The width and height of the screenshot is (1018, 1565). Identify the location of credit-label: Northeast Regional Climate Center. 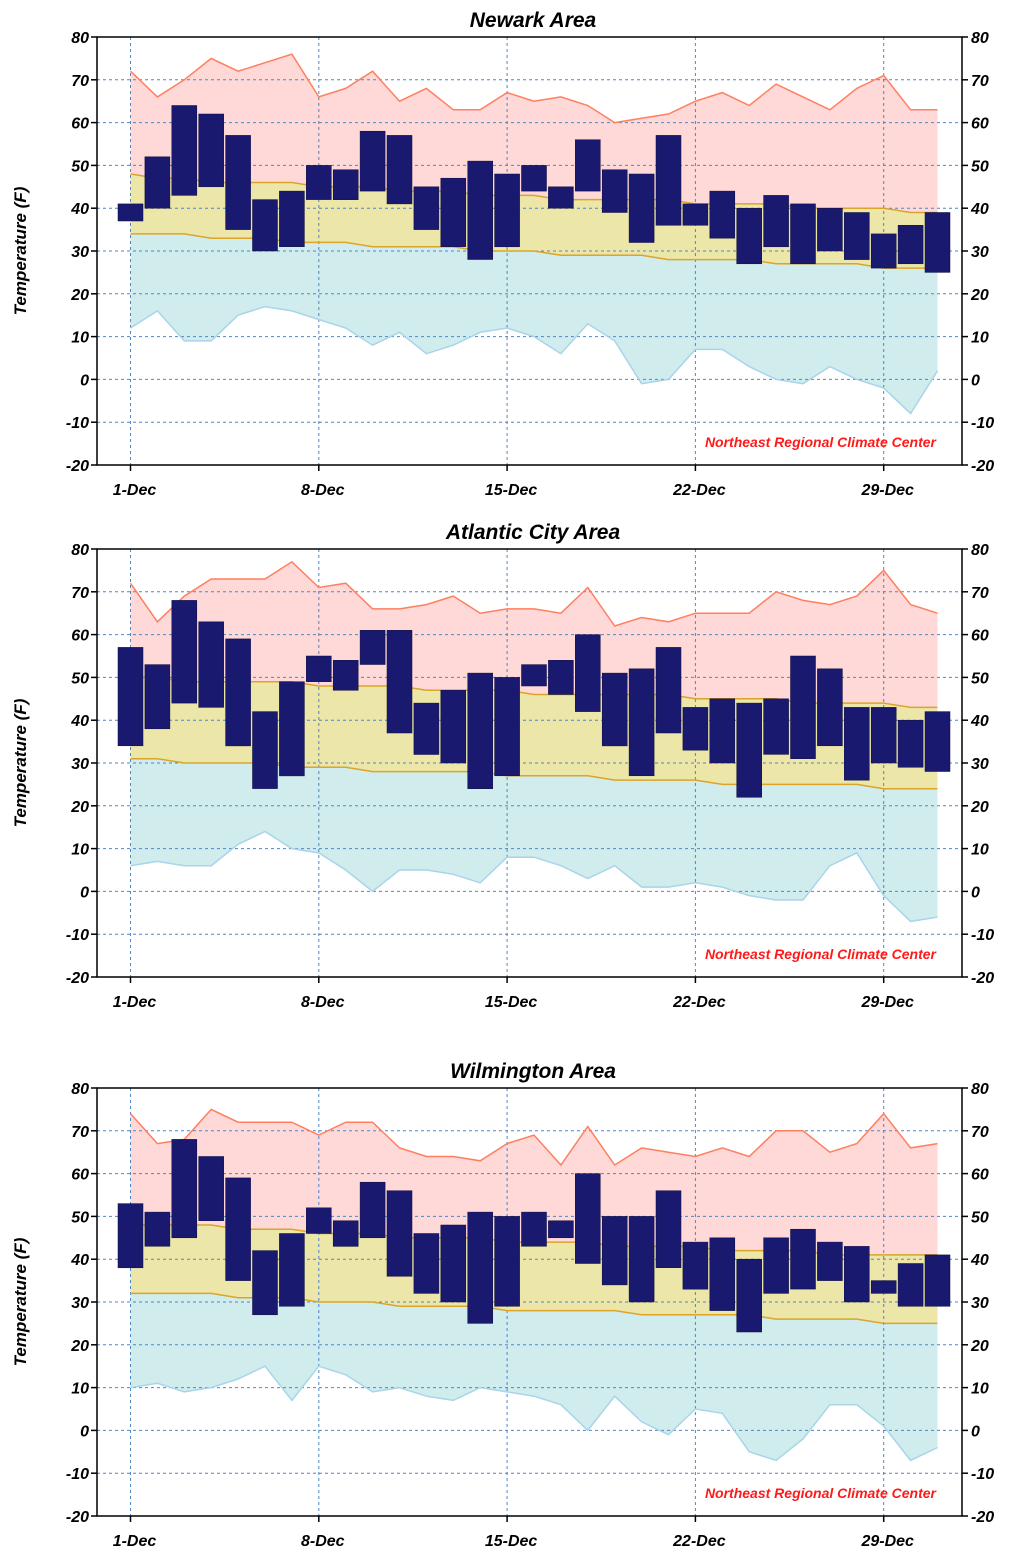
(821, 954).